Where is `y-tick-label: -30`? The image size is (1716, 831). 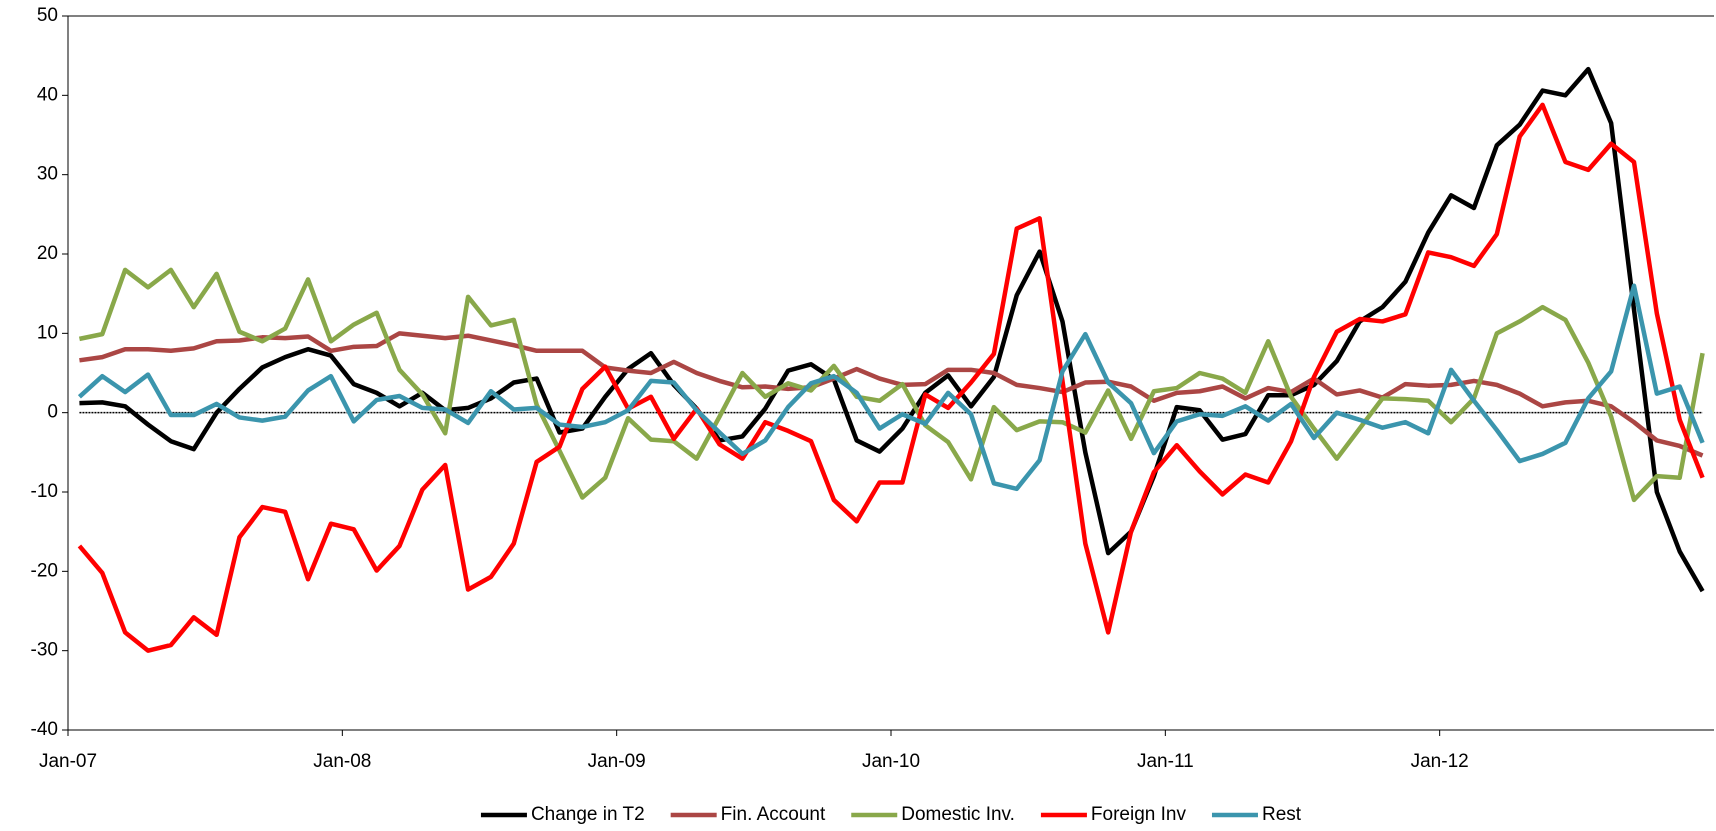
y-tick-label: -30 is located at coordinates (44, 650).